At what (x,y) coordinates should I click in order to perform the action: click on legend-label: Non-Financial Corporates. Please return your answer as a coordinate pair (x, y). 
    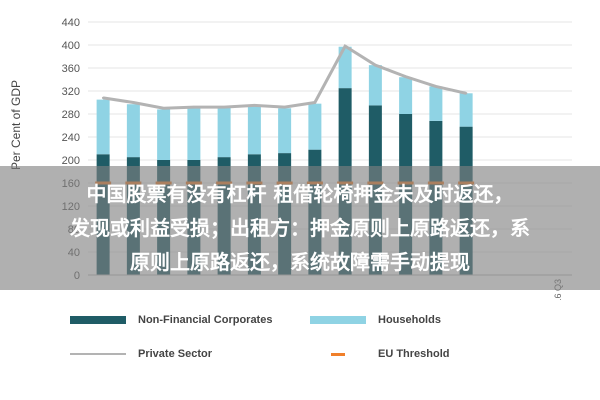
    Looking at the image, I should click on (205, 320).